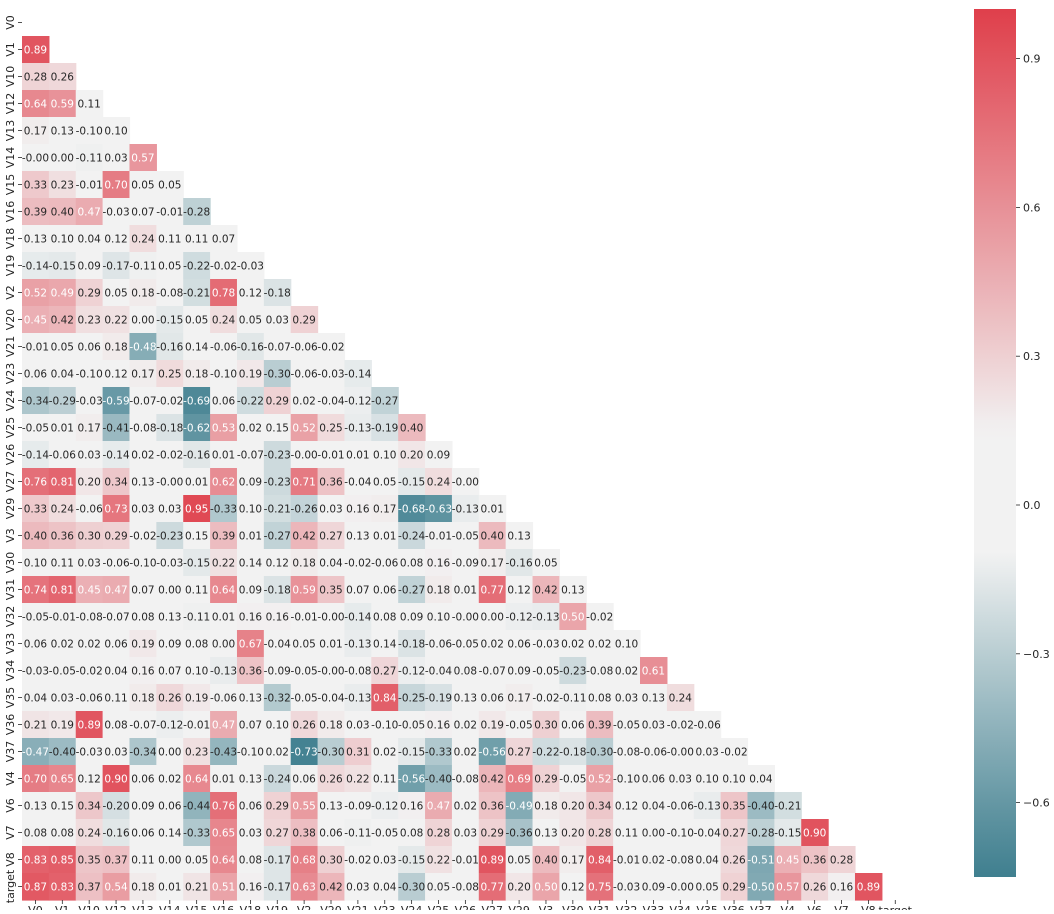 The width and height of the screenshot is (1054, 914). Describe the element at coordinates (1032, 207) in the screenshot. I see `colorbar-tick-label: 0.6` at that location.